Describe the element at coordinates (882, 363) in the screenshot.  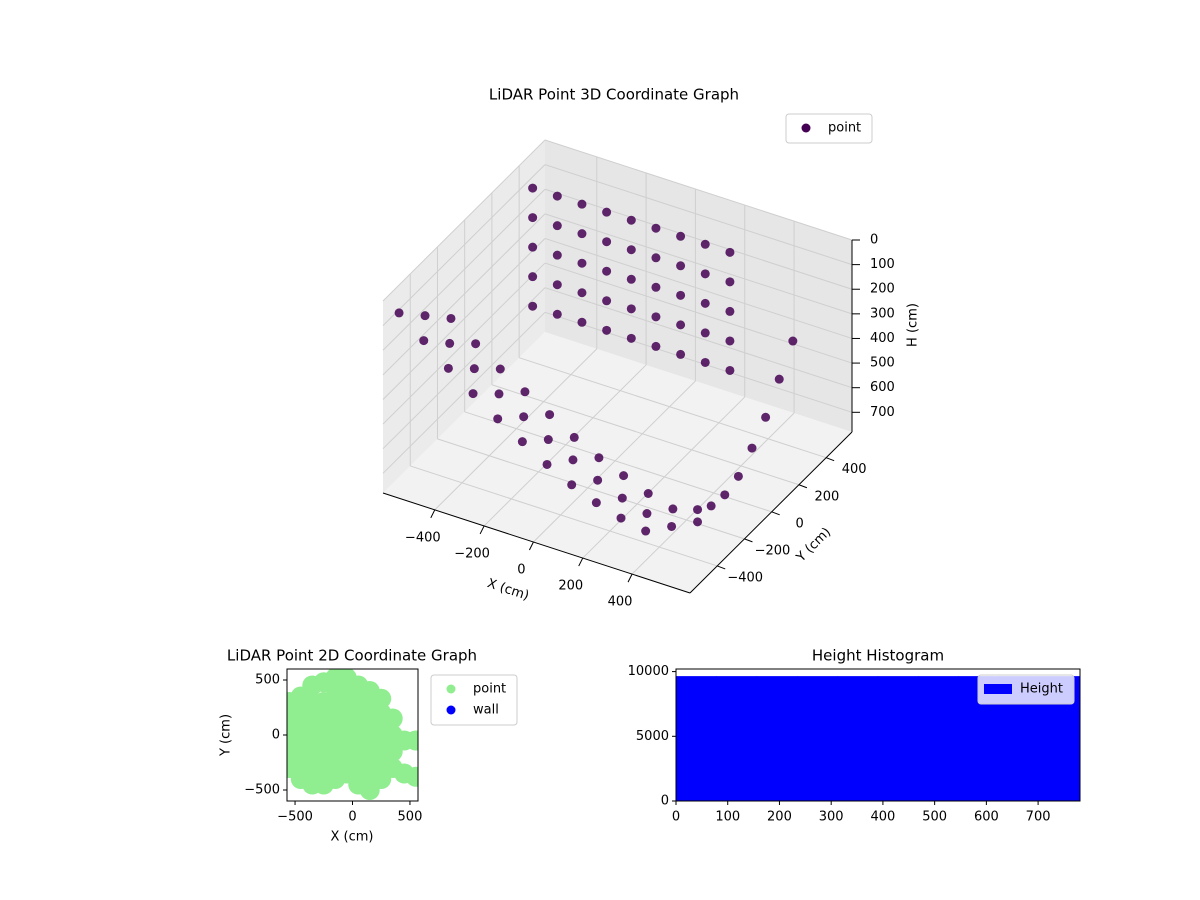
I see `z-tick-label: 500` at that location.